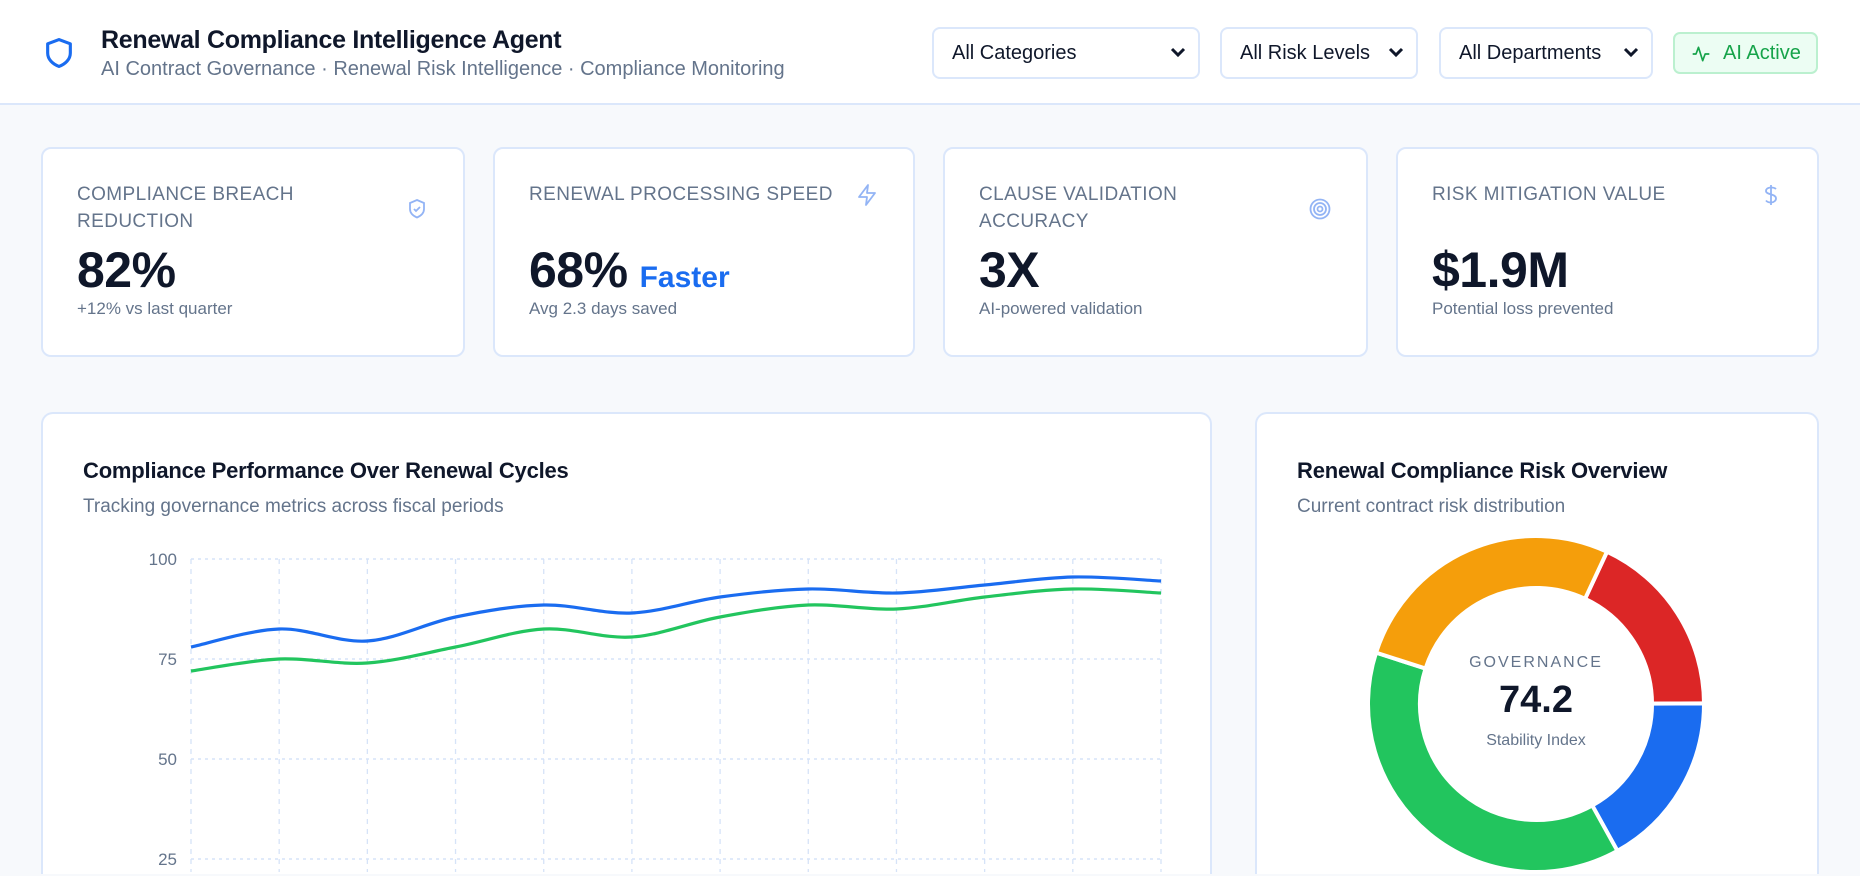 This screenshot has height=876, width=1860. What do you see at coordinates (867, 195) in the screenshot?
I see `lightning-icon` at bounding box center [867, 195].